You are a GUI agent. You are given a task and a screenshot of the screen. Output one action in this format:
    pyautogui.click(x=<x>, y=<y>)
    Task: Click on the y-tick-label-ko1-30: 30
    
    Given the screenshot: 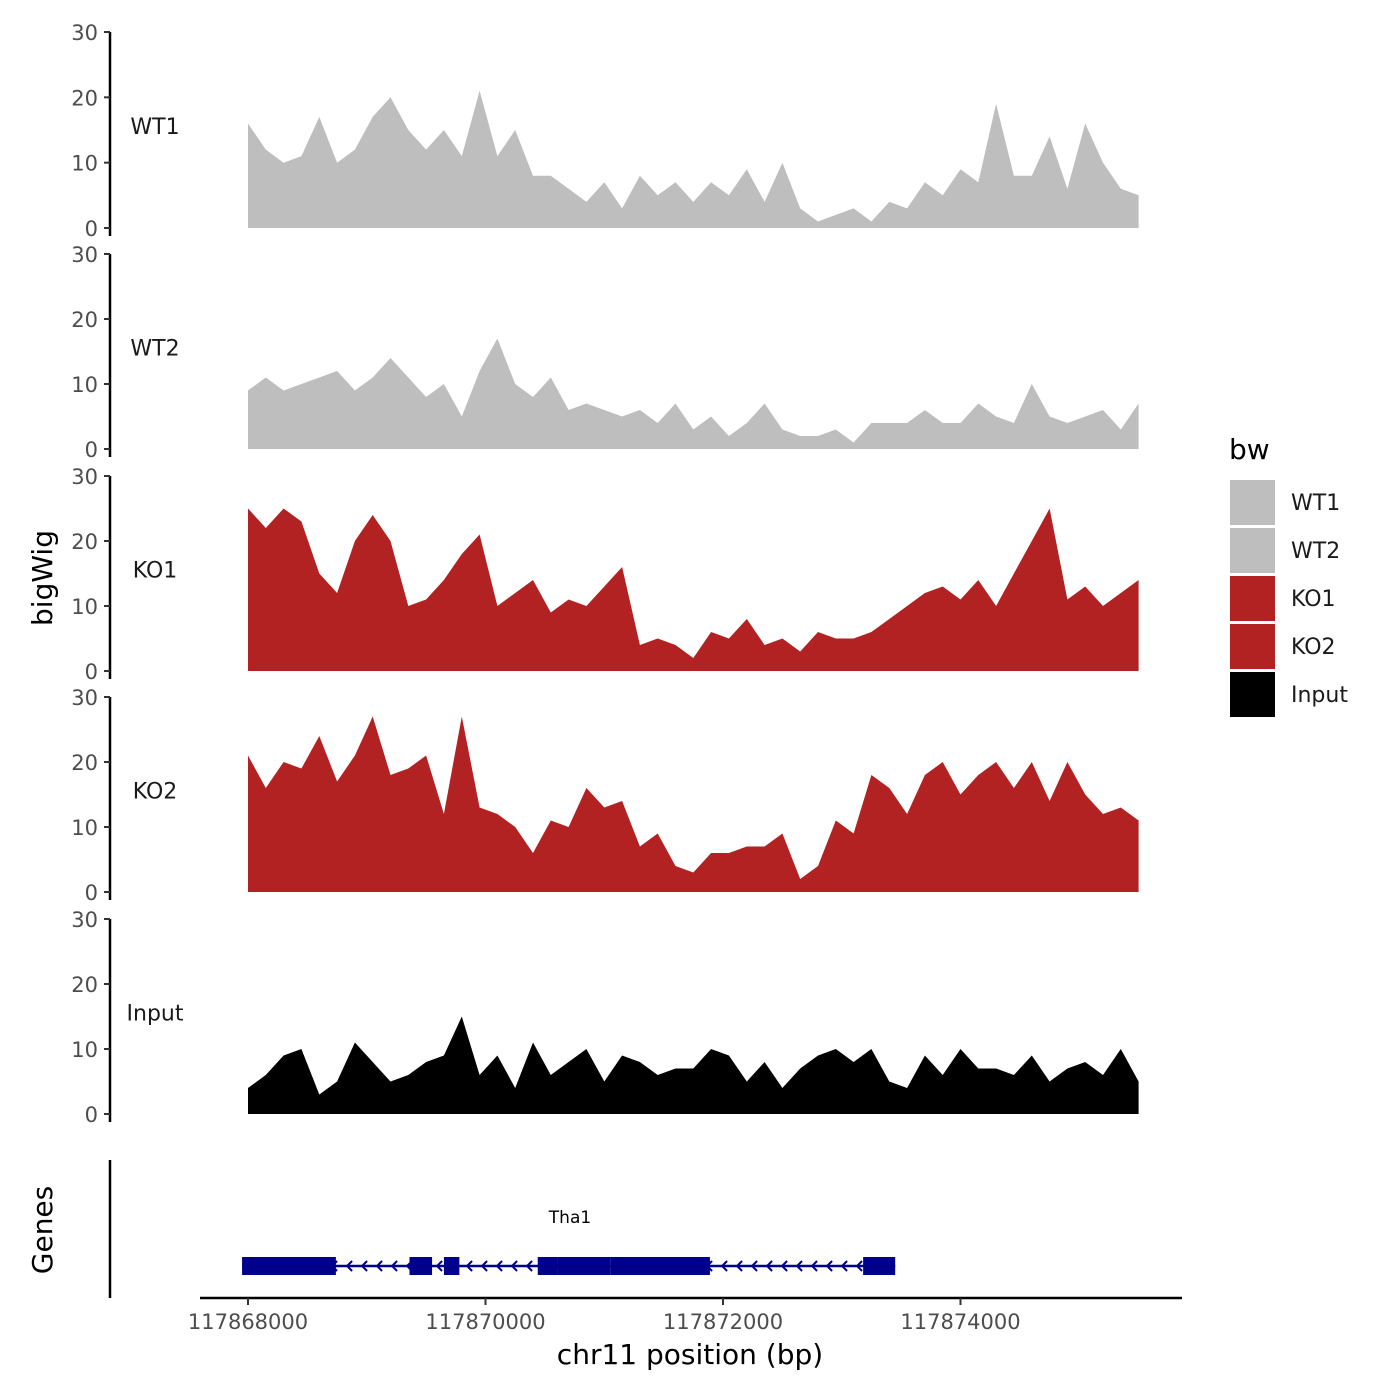 What is the action you would take?
    pyautogui.click(x=84, y=477)
    